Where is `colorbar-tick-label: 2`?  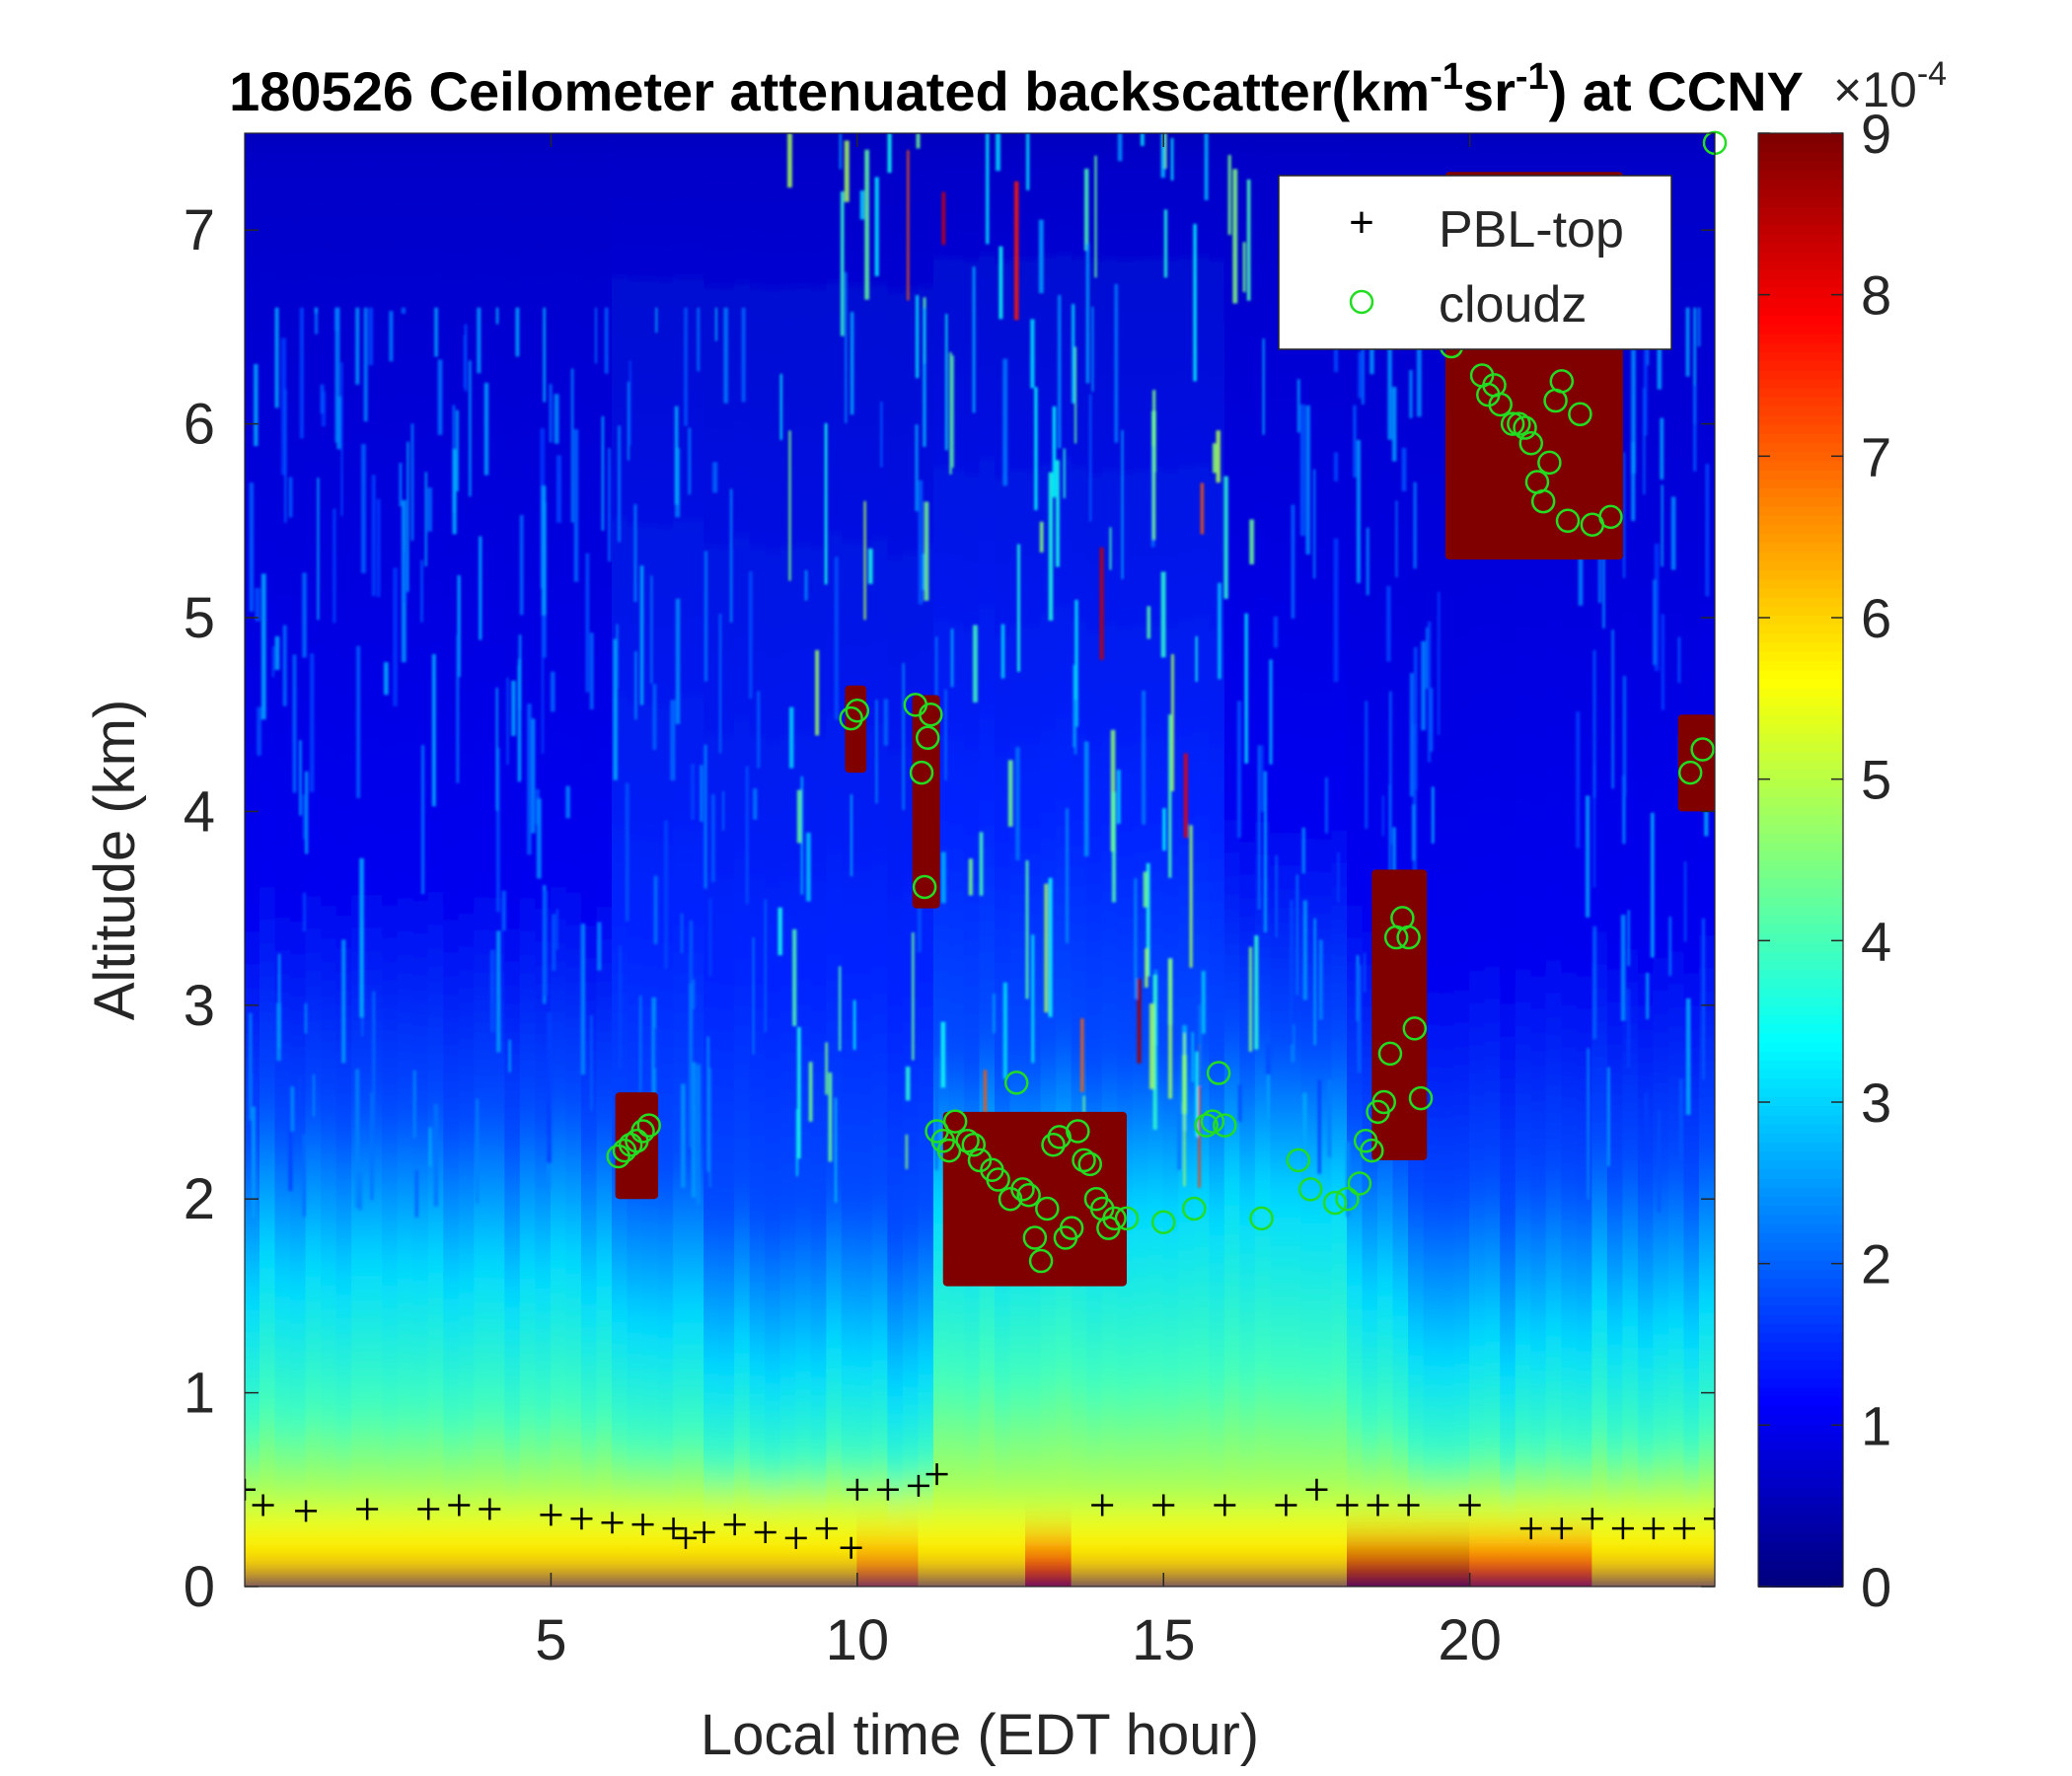
colorbar-tick-label: 2 is located at coordinates (1876, 1264).